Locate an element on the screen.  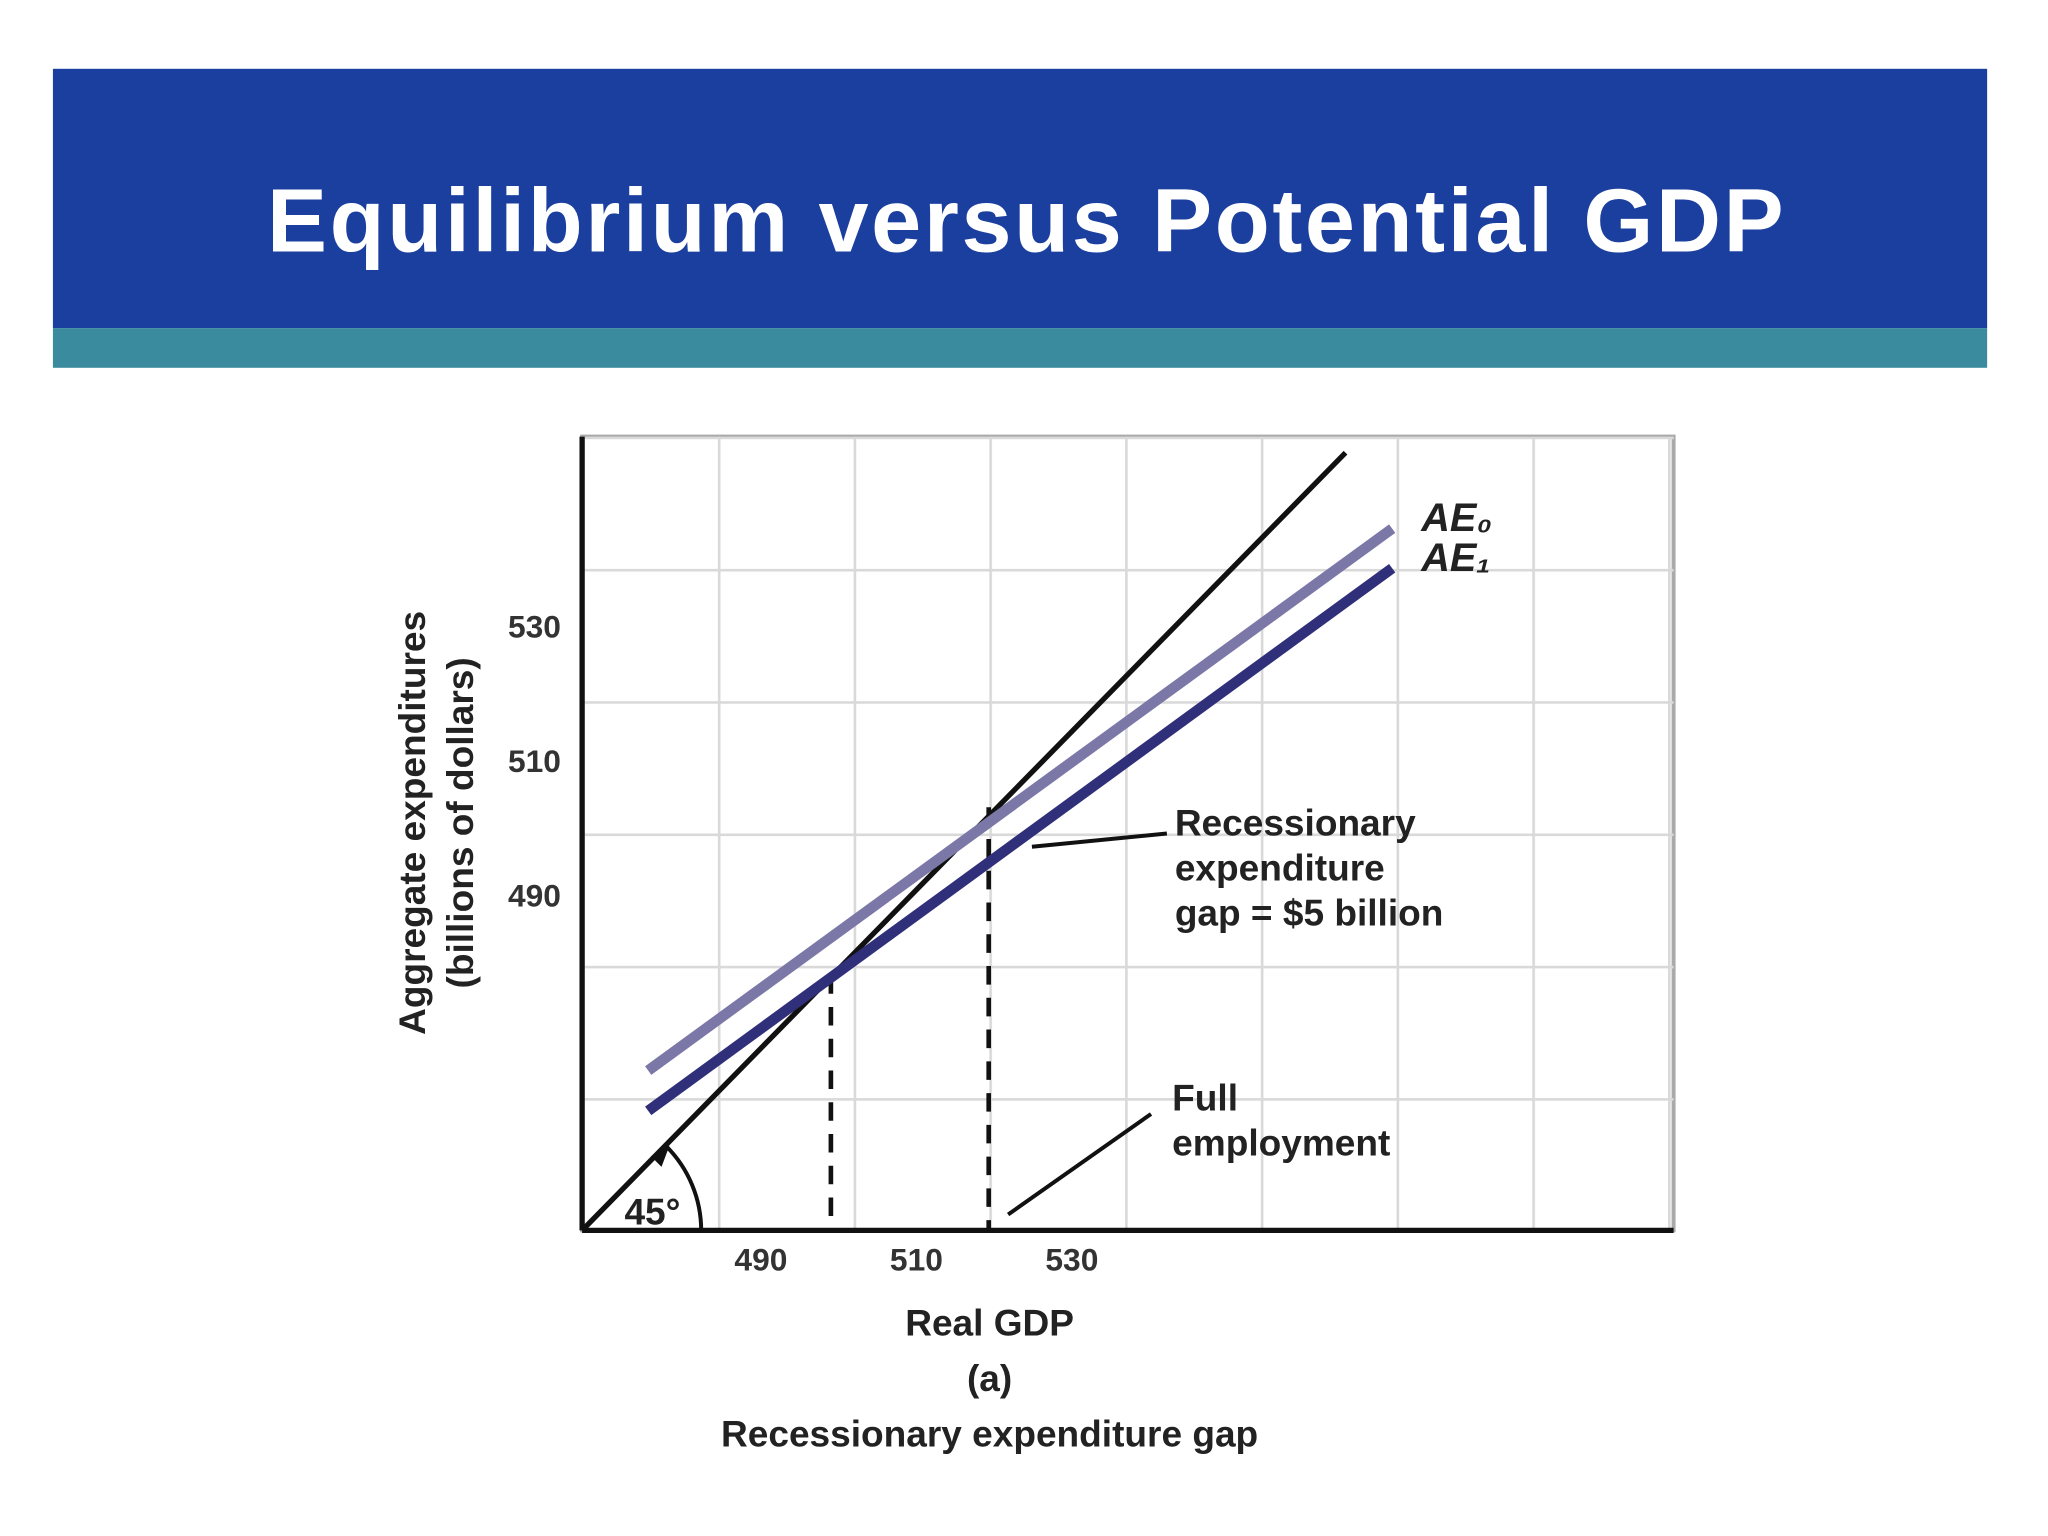
angle-arrow is located at coordinates (660, 1156).